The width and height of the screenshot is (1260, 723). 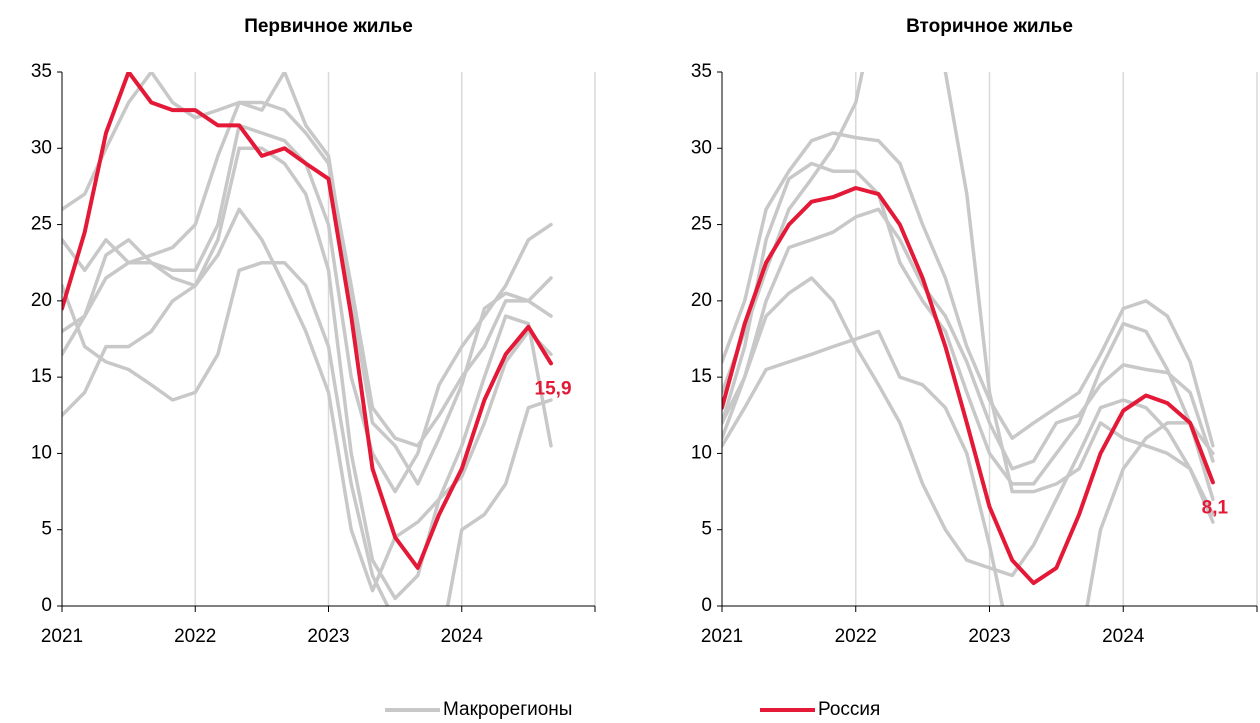 What do you see at coordinates (849, 709) in the screenshot?
I see `legend-label: Россия` at bounding box center [849, 709].